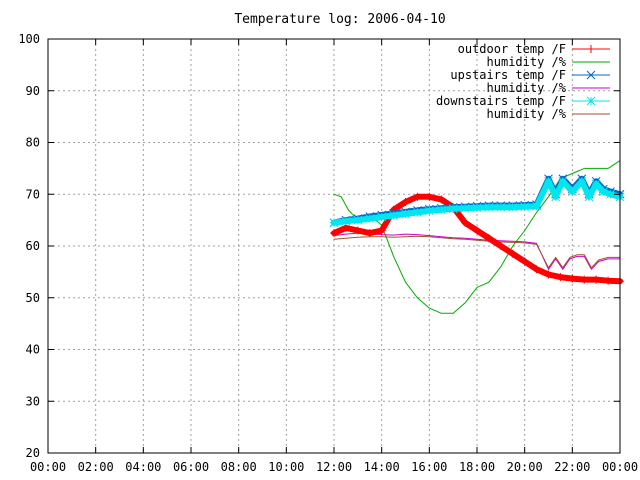 The width and height of the screenshot is (640, 480). I want to click on y-tick-label: 80, so click(33, 143).